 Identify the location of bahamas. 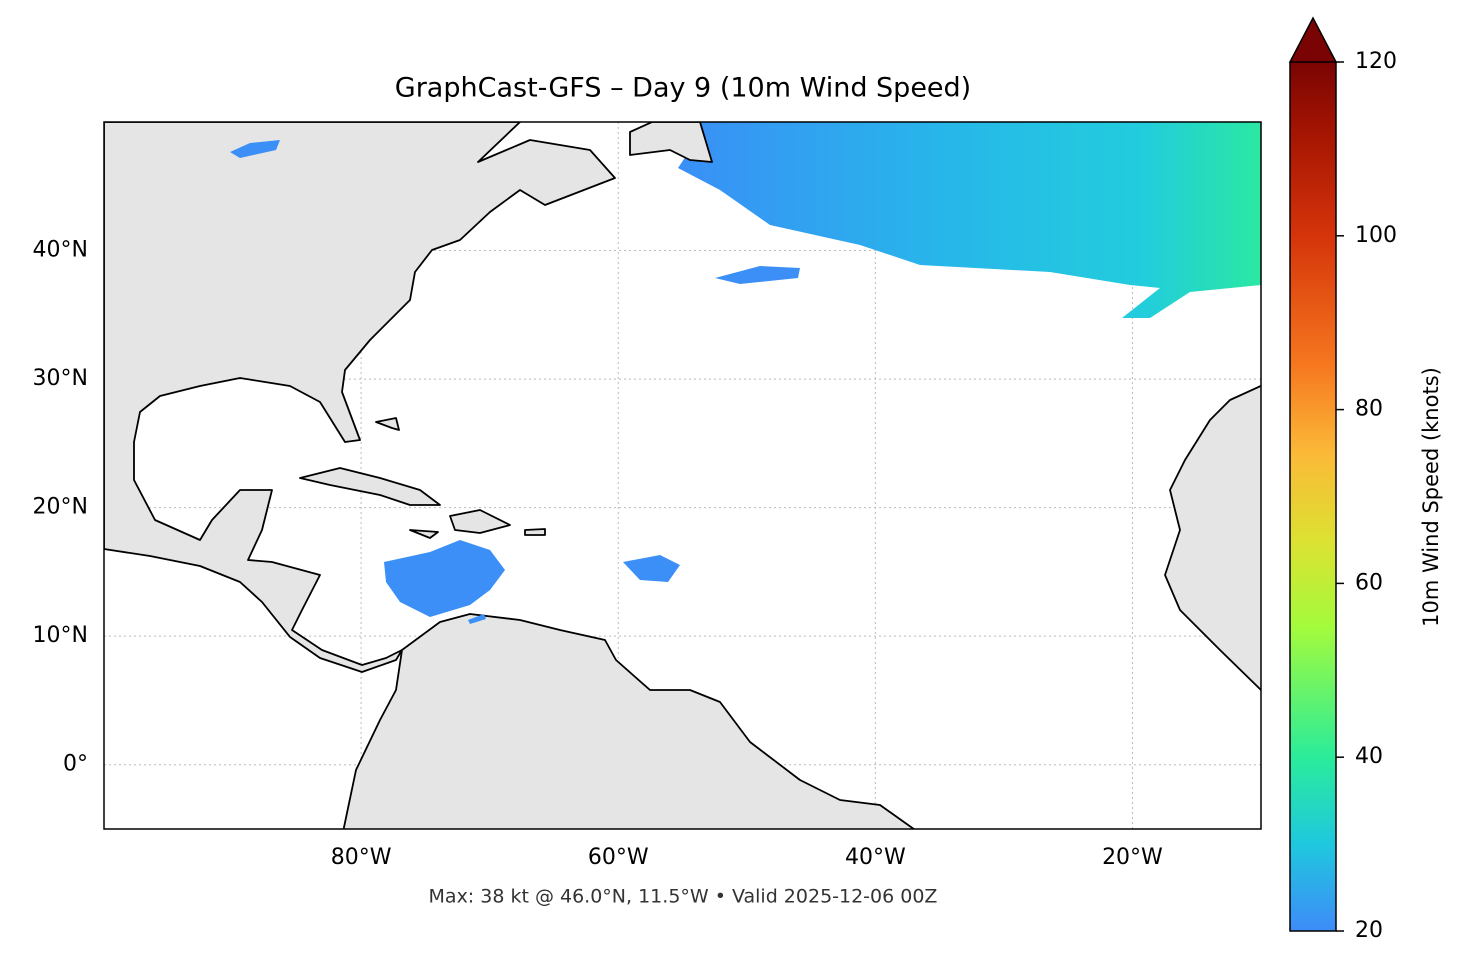
(387, 424).